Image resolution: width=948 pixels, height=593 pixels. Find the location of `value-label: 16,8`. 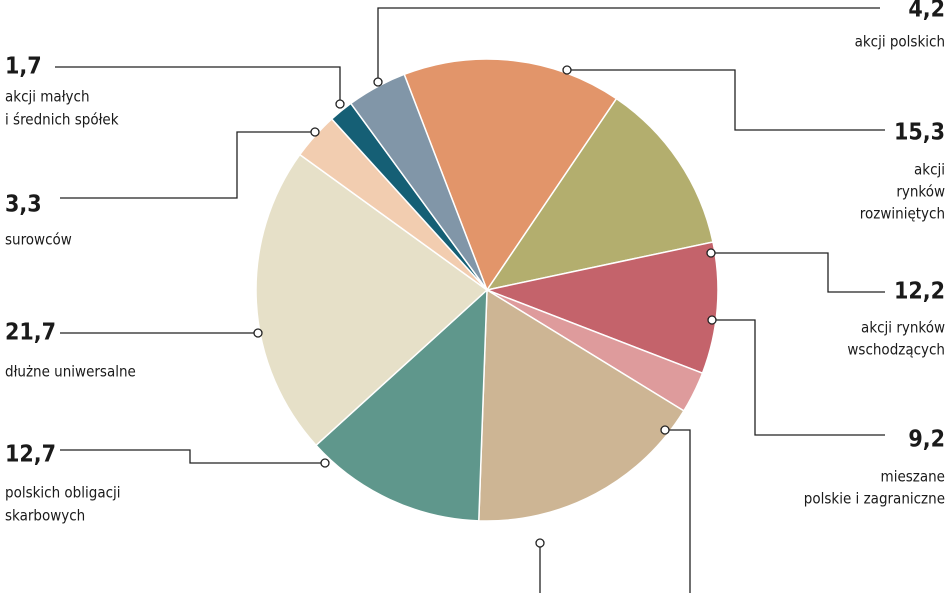

value-label: 16,8 is located at coordinates (30, 592).